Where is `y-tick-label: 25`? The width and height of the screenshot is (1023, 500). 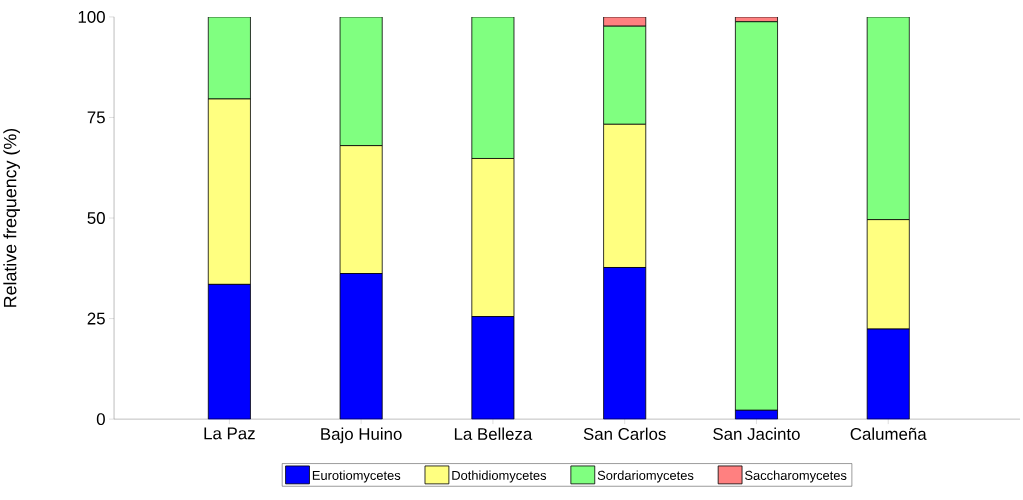 y-tick-label: 25 is located at coordinates (96, 318).